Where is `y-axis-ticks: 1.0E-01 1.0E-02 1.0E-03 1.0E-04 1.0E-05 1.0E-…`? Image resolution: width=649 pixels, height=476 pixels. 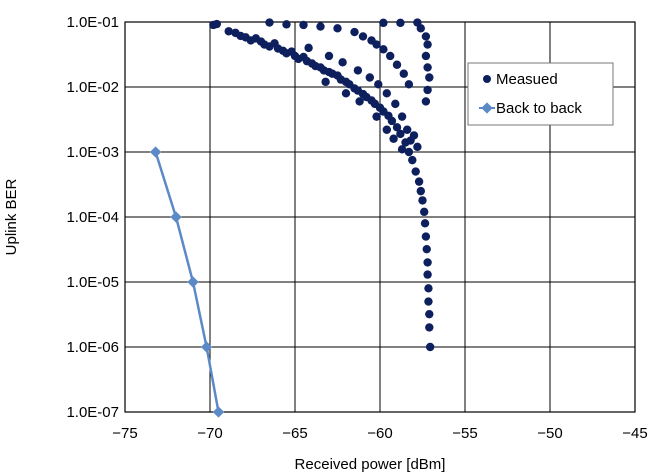 y-axis-ticks: 1.0E-01 1.0E-02 1.0E-03 1.0E-04 1.0E-05 1.0E-… is located at coordinates (92, 217).